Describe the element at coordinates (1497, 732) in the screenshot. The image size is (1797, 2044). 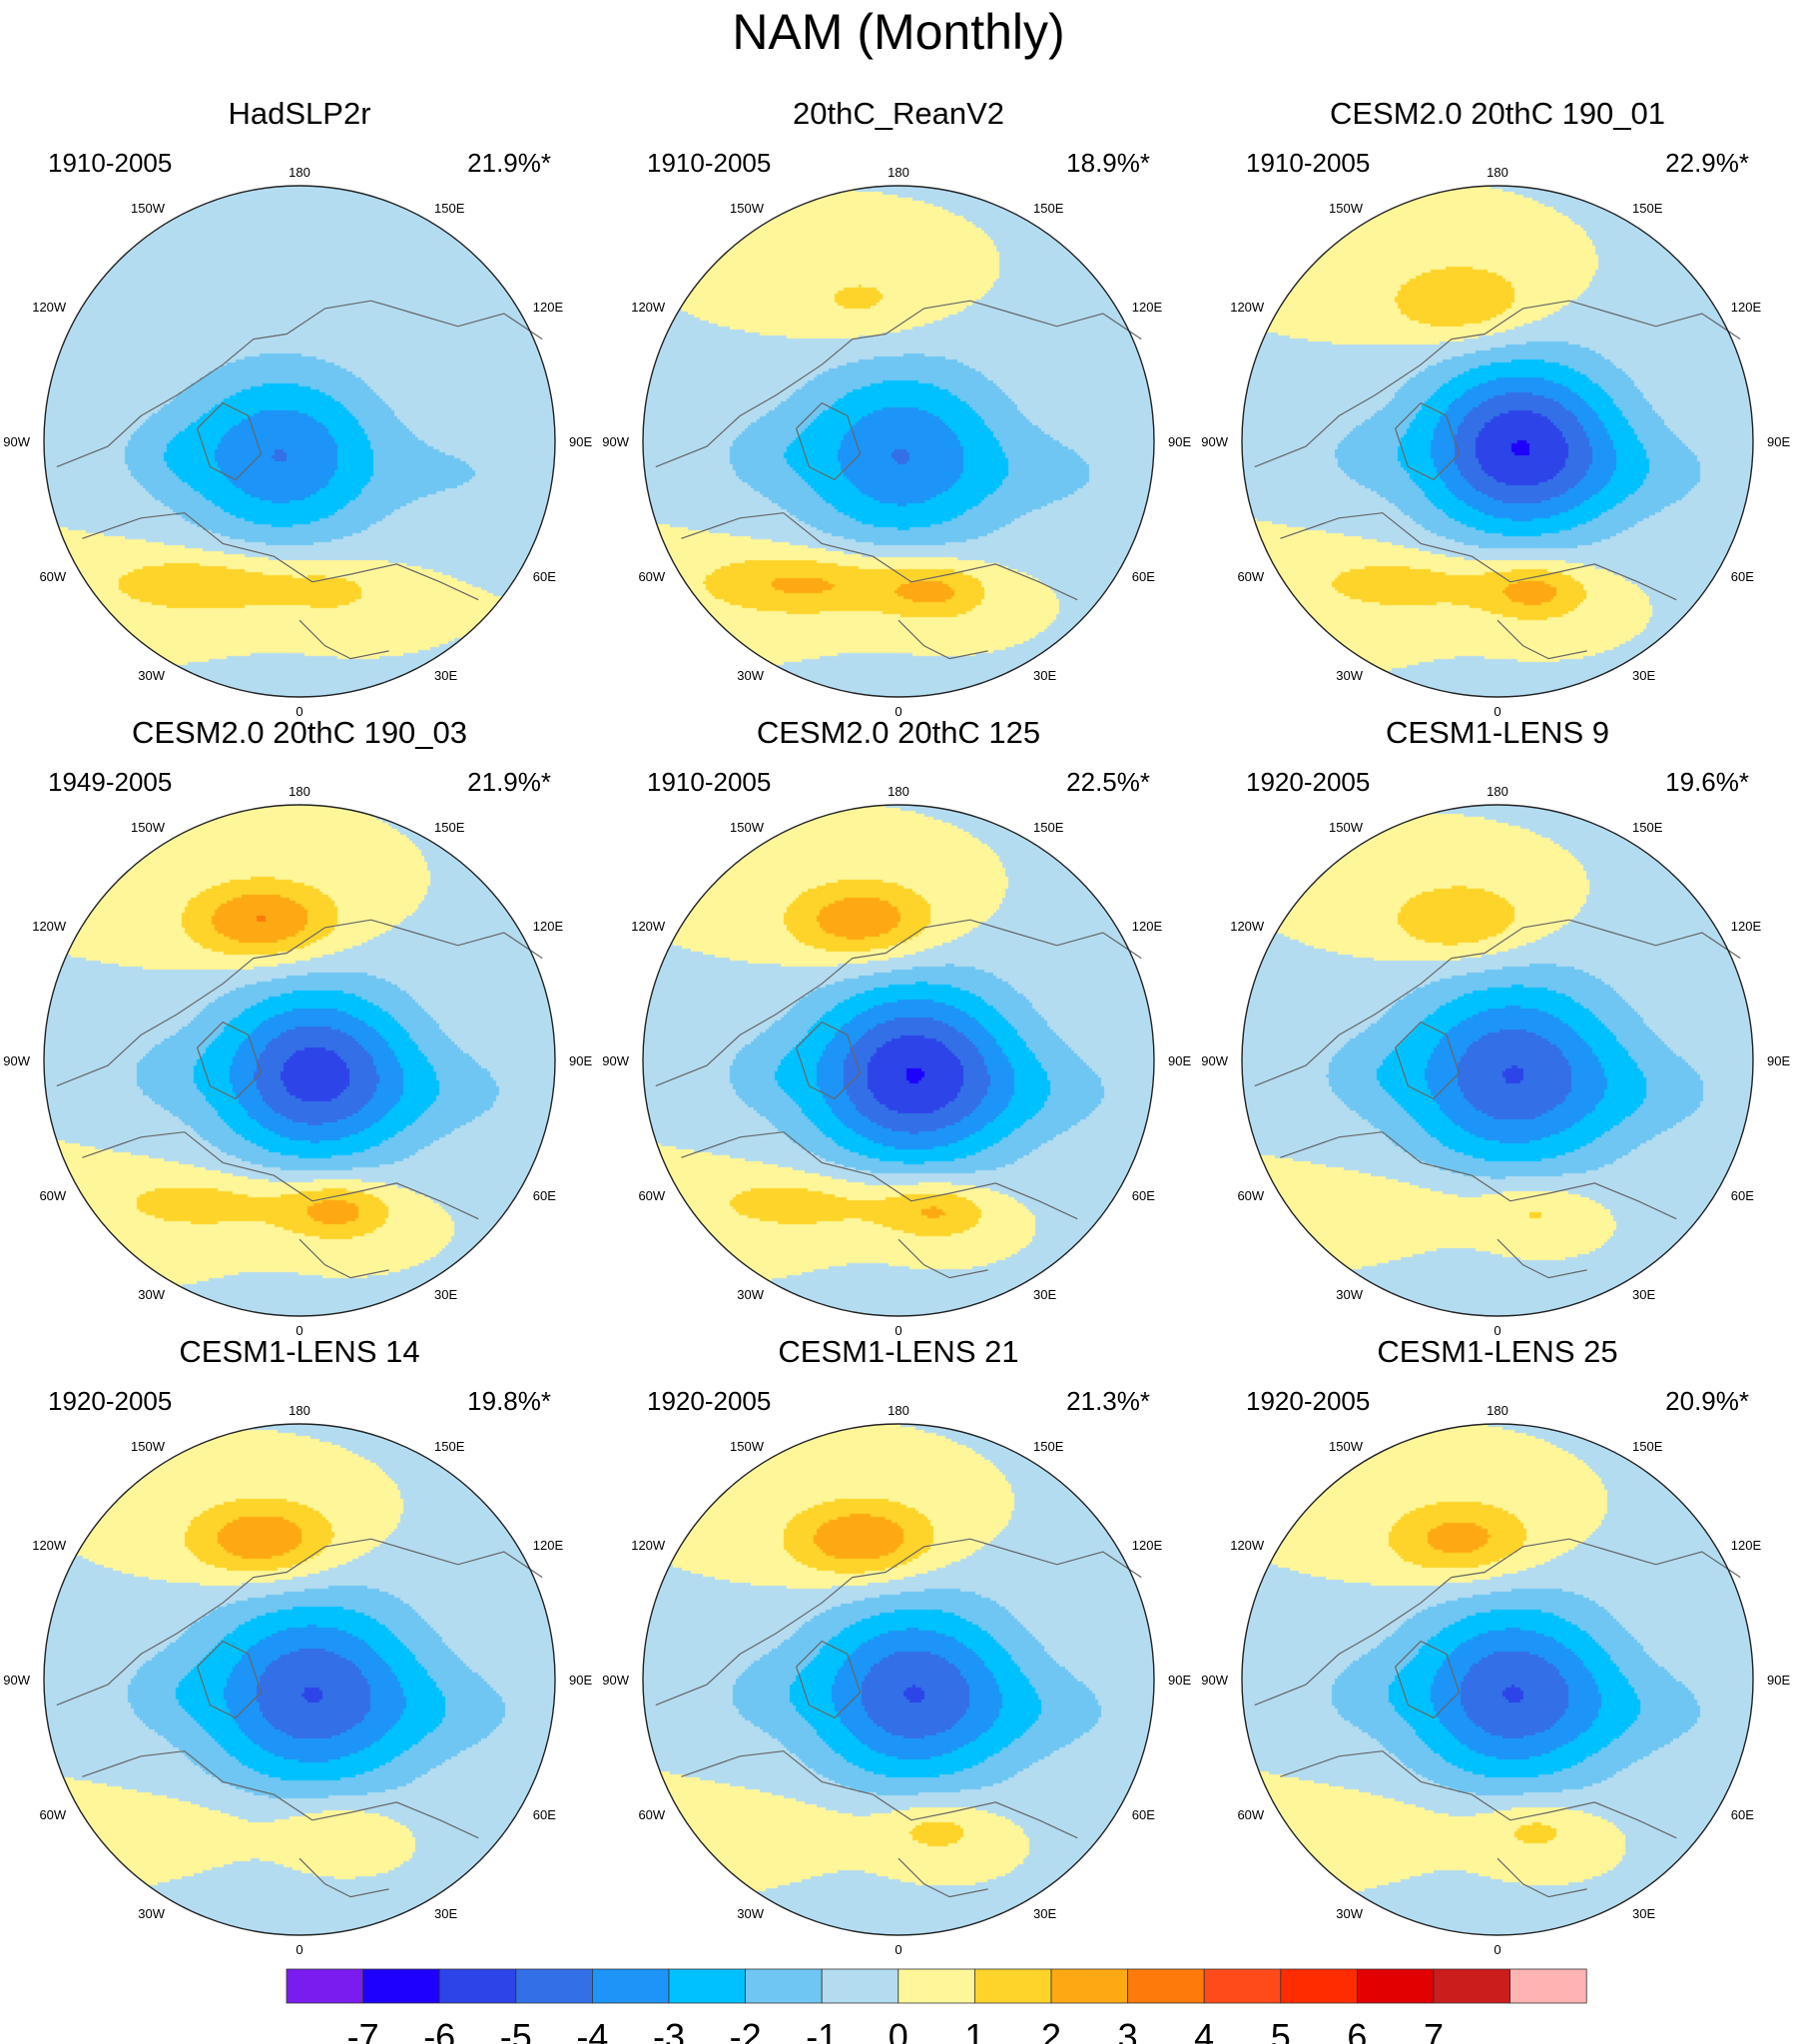
I see `panel-title: CESM1-LENS 9` at that location.